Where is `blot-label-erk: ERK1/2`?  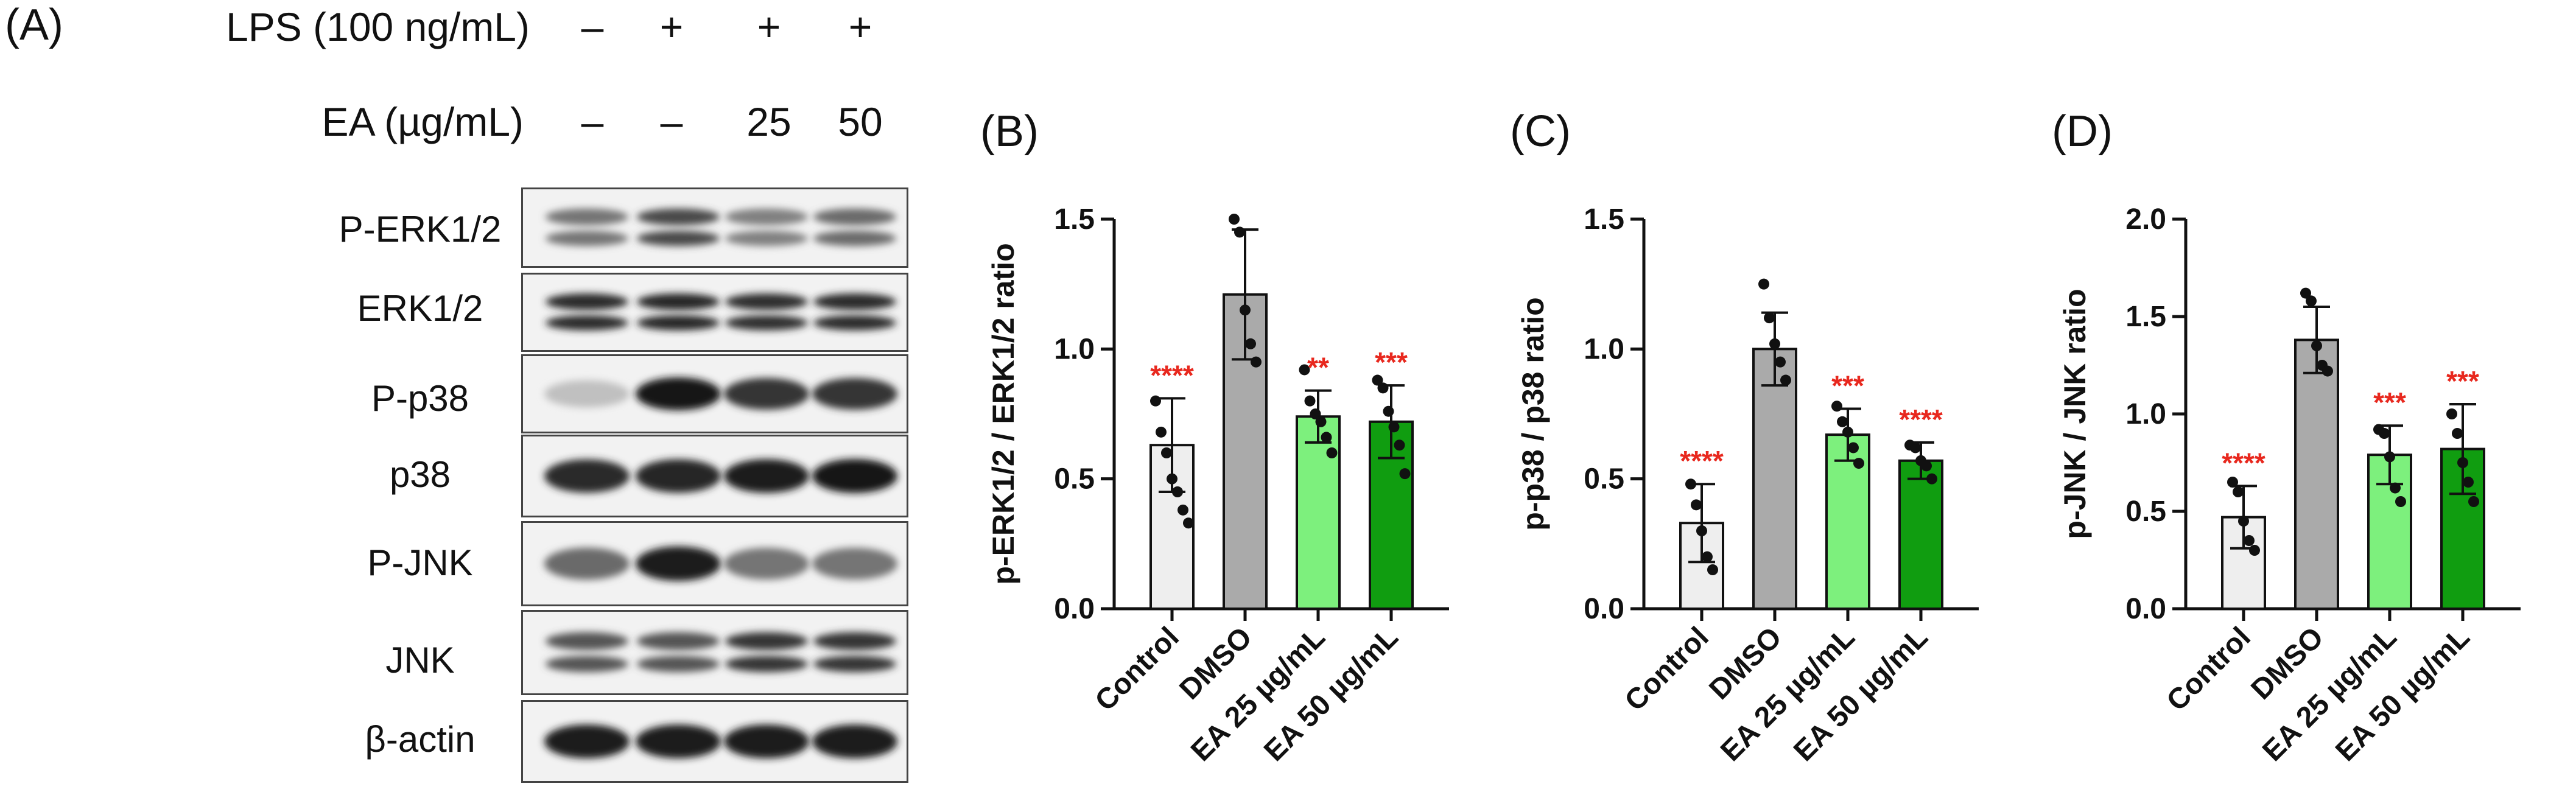
blot-label-erk: ERK1/2 is located at coordinates (420, 308).